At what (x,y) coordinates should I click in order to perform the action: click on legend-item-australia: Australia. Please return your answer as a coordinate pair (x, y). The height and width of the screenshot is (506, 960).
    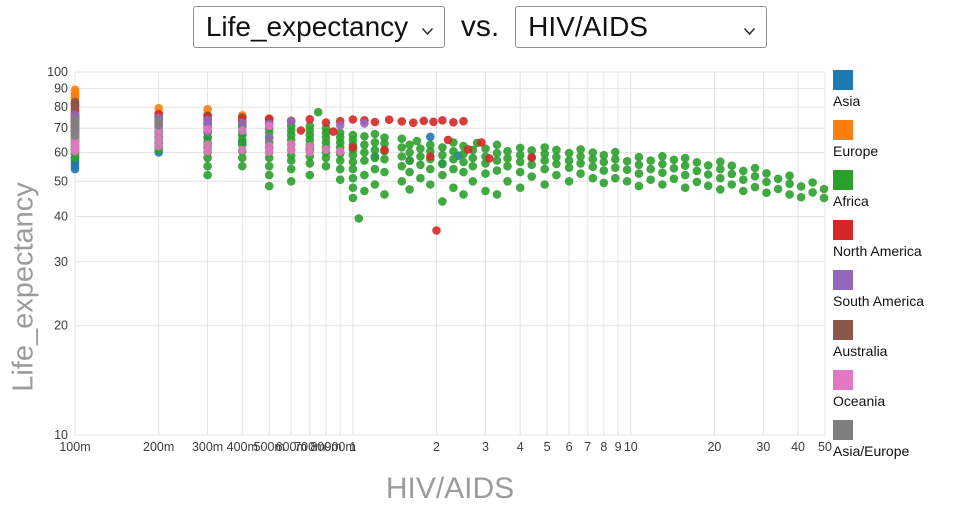
    Looking at the image, I should click on (896, 339).